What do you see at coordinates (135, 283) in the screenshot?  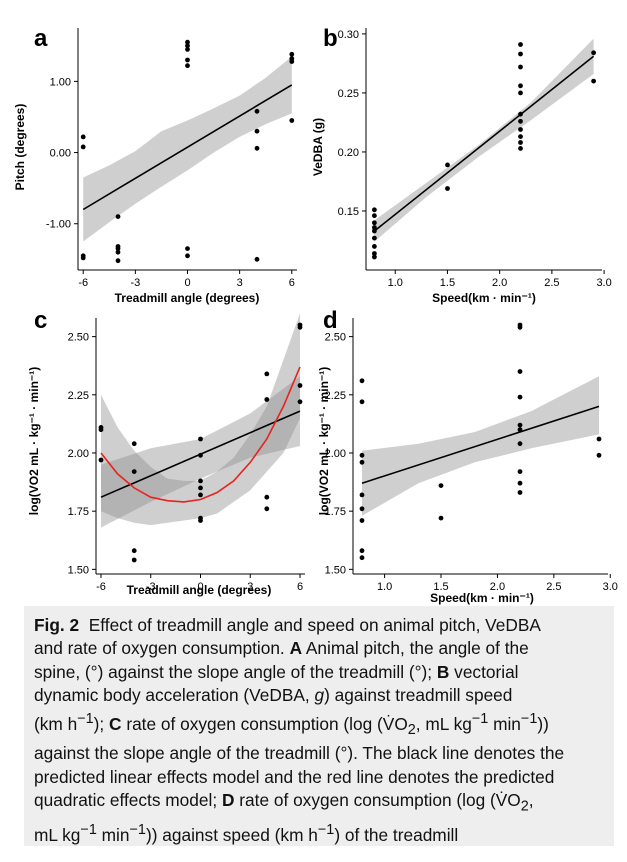 I see `x-tick-label: -3` at bounding box center [135, 283].